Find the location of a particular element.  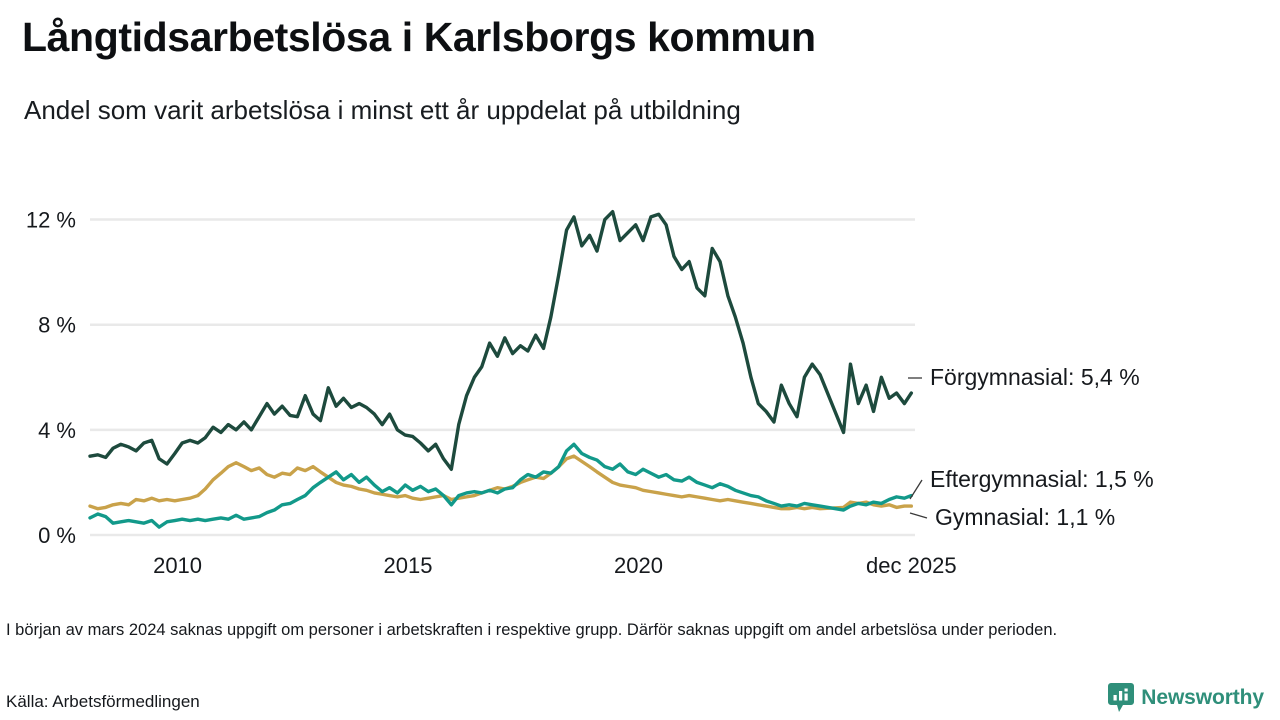

series-label-gymnasial: Gymnasial: 1,1 % is located at coordinates (1025, 517).